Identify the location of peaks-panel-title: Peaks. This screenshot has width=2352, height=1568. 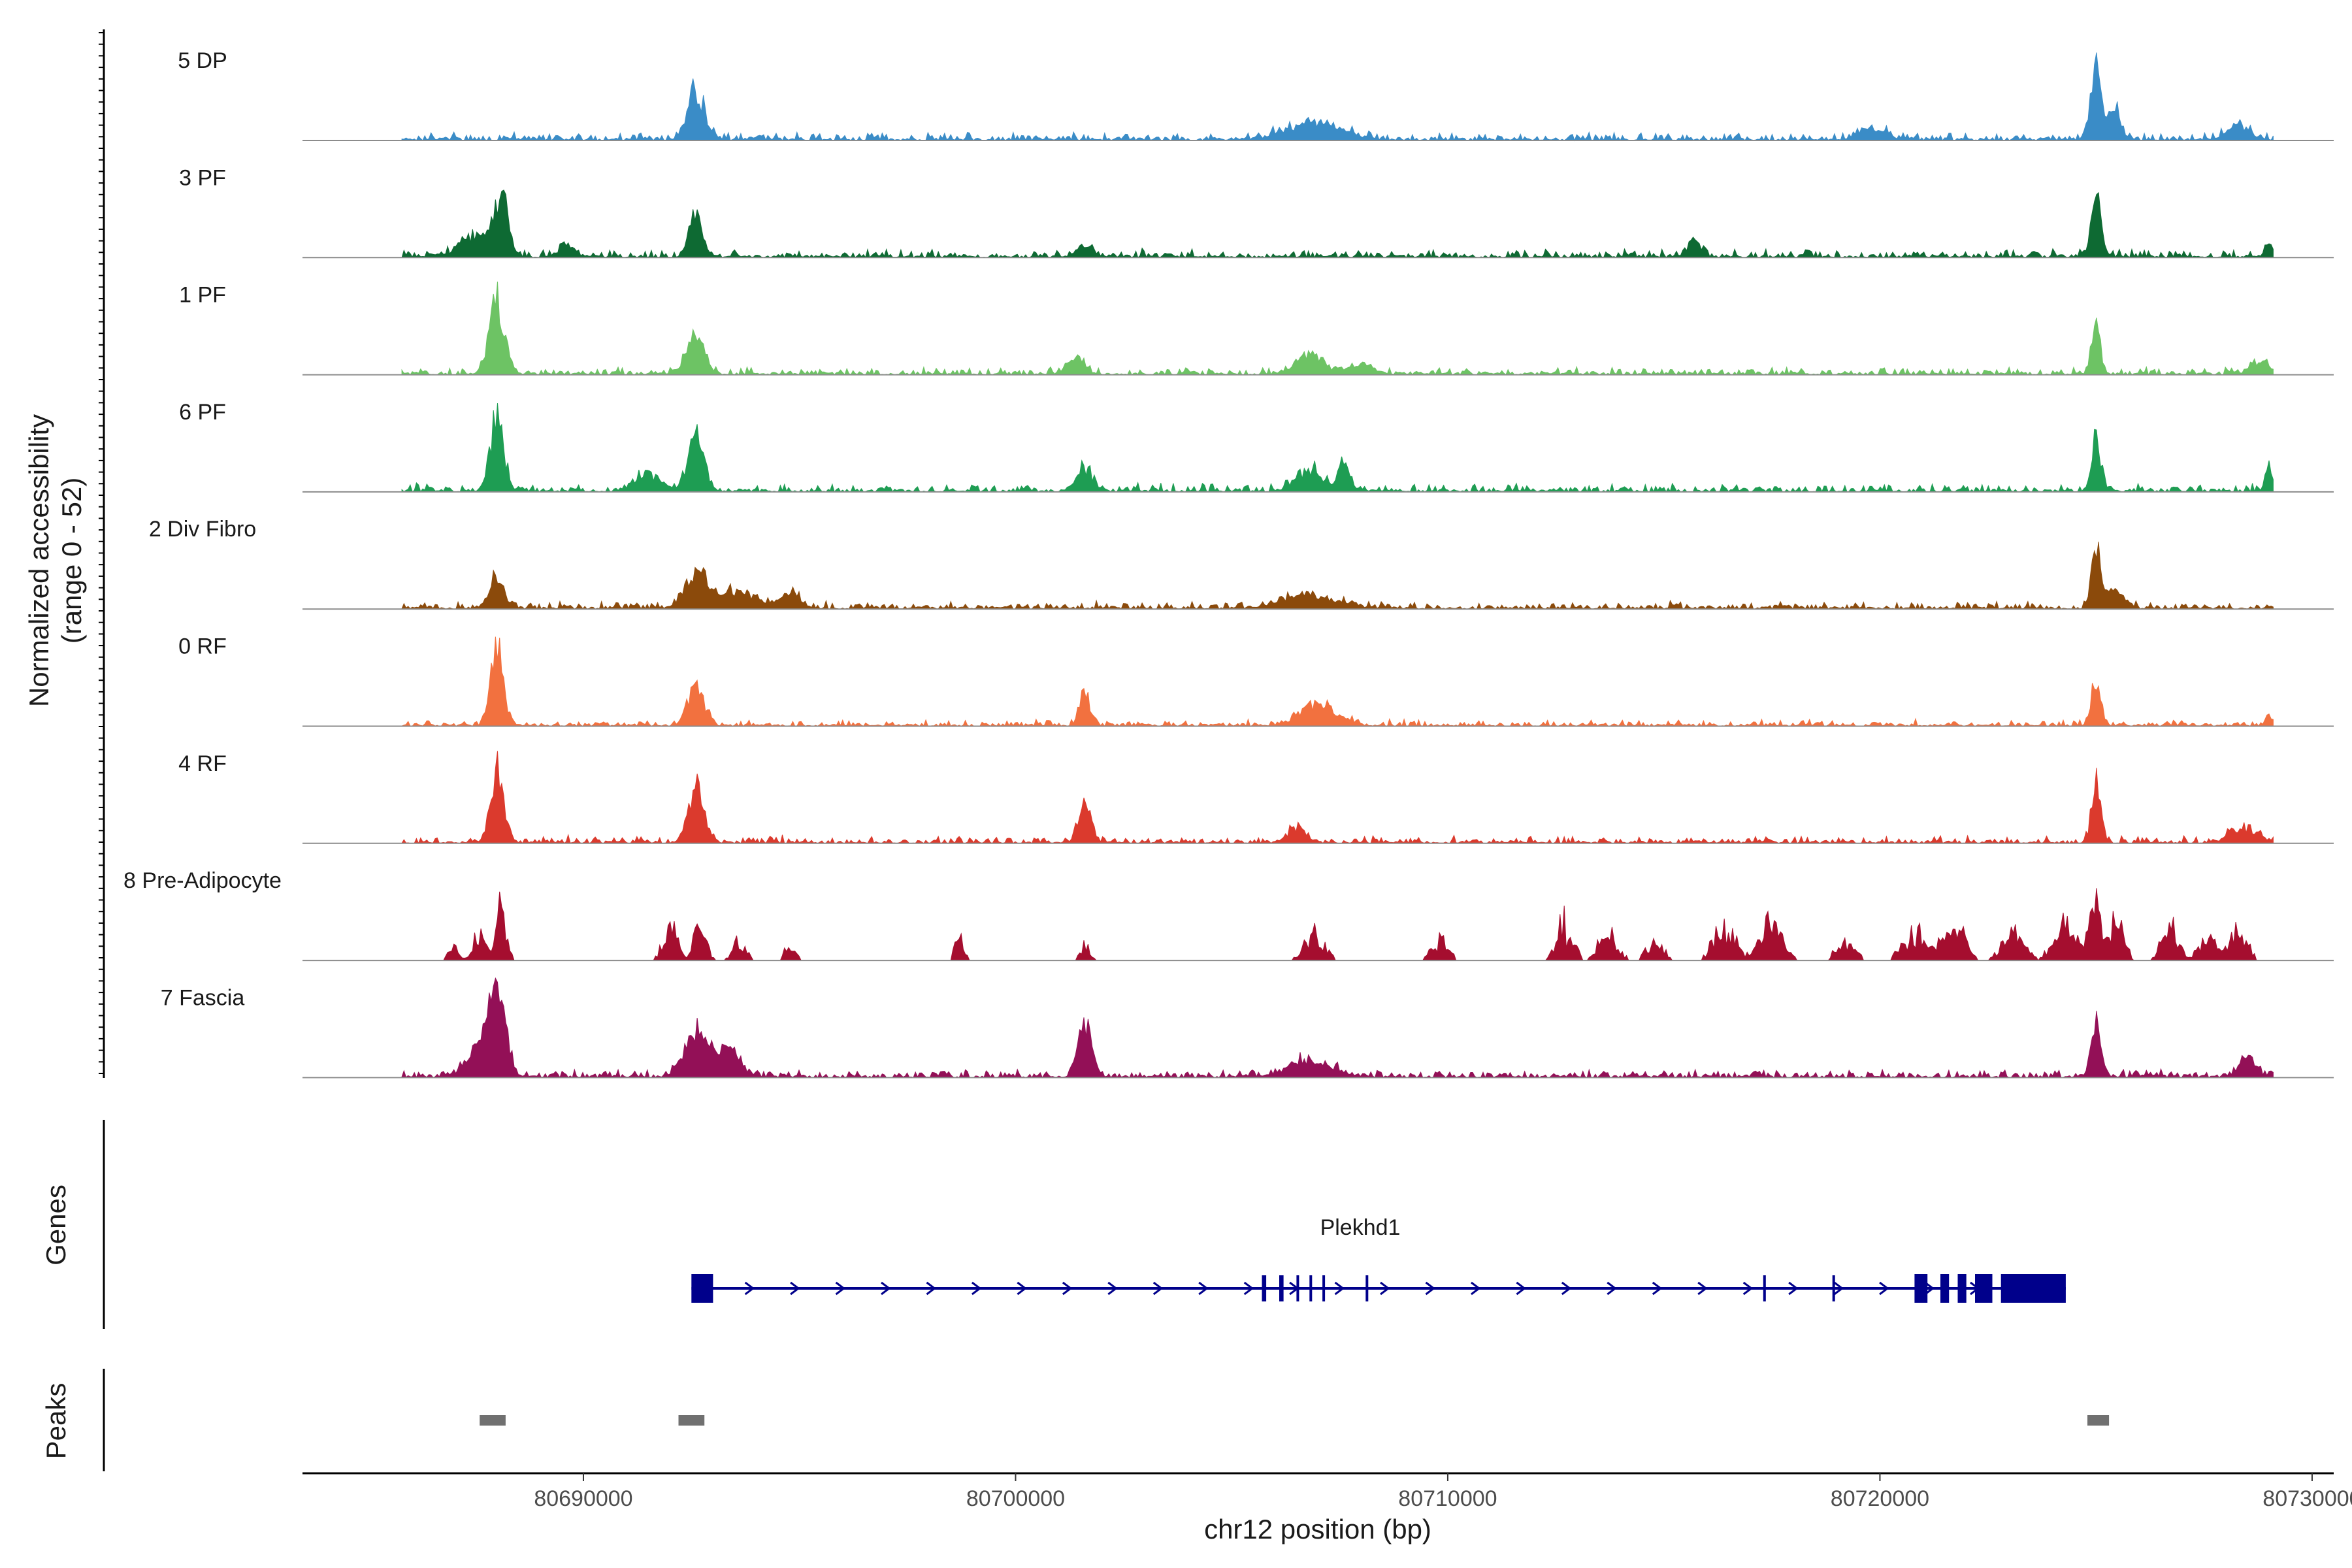
(56, 1421).